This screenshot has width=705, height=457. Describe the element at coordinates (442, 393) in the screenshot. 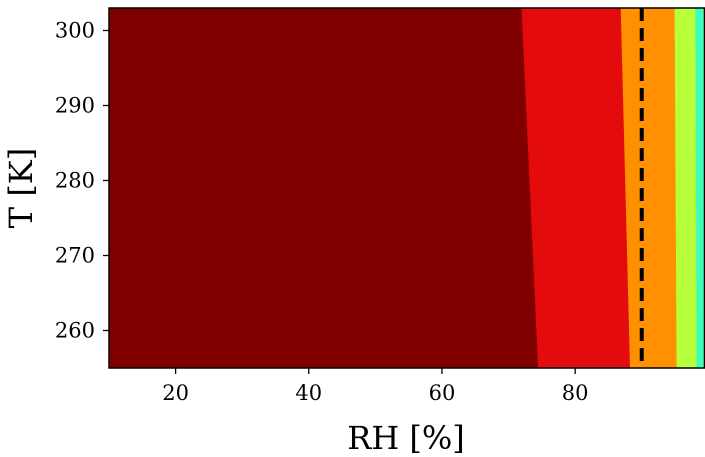

I see `x-tick-label: 60` at that location.